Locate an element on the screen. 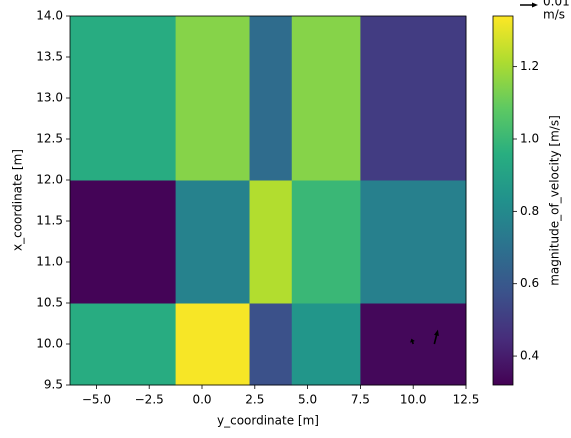  y-tick-label: 12.0 is located at coordinates (49, 180).